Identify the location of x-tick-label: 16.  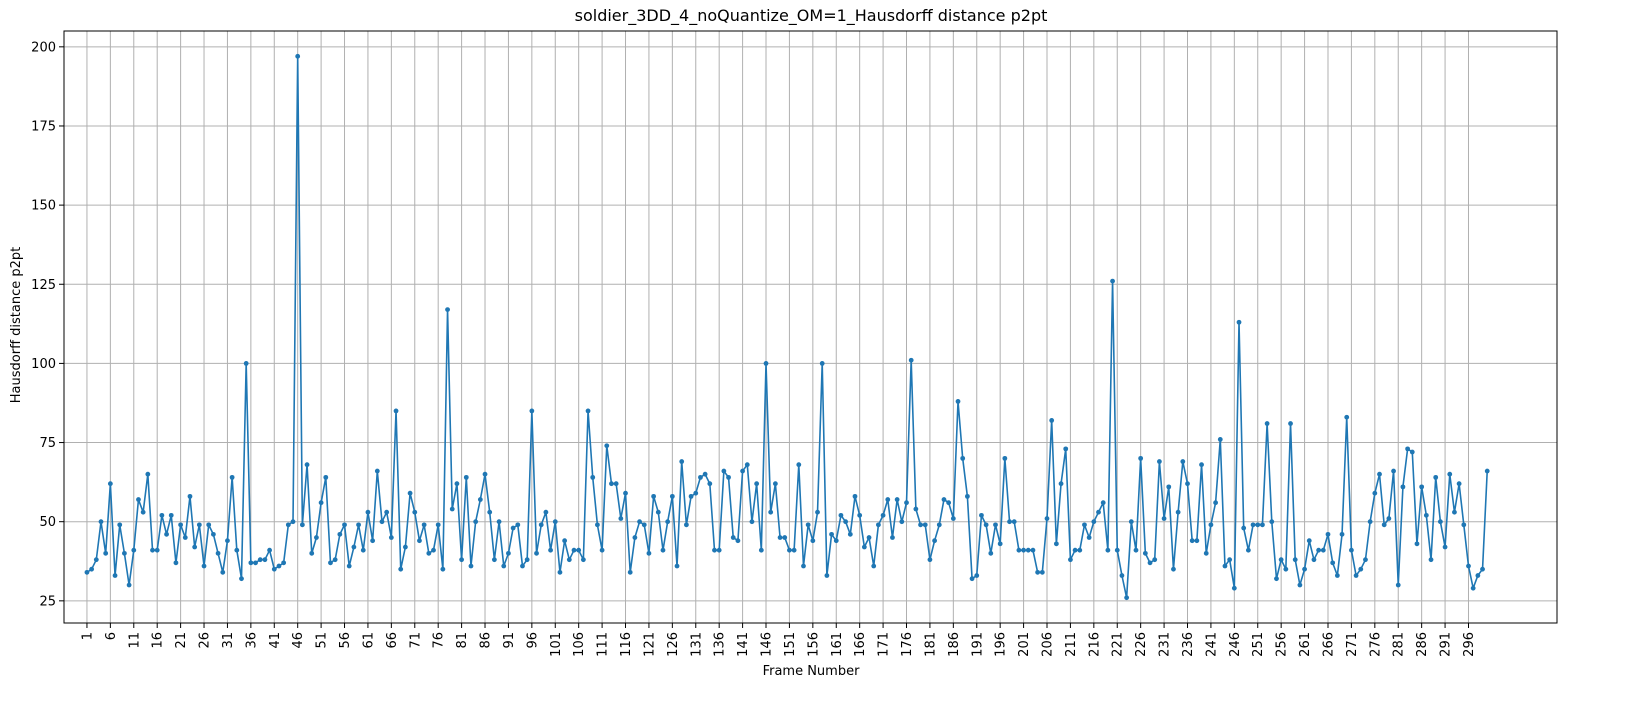
(158, 640).